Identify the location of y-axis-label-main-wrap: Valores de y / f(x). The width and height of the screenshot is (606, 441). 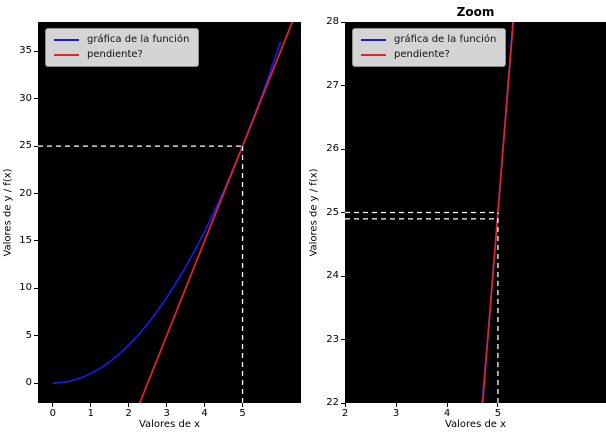
(8, 212).